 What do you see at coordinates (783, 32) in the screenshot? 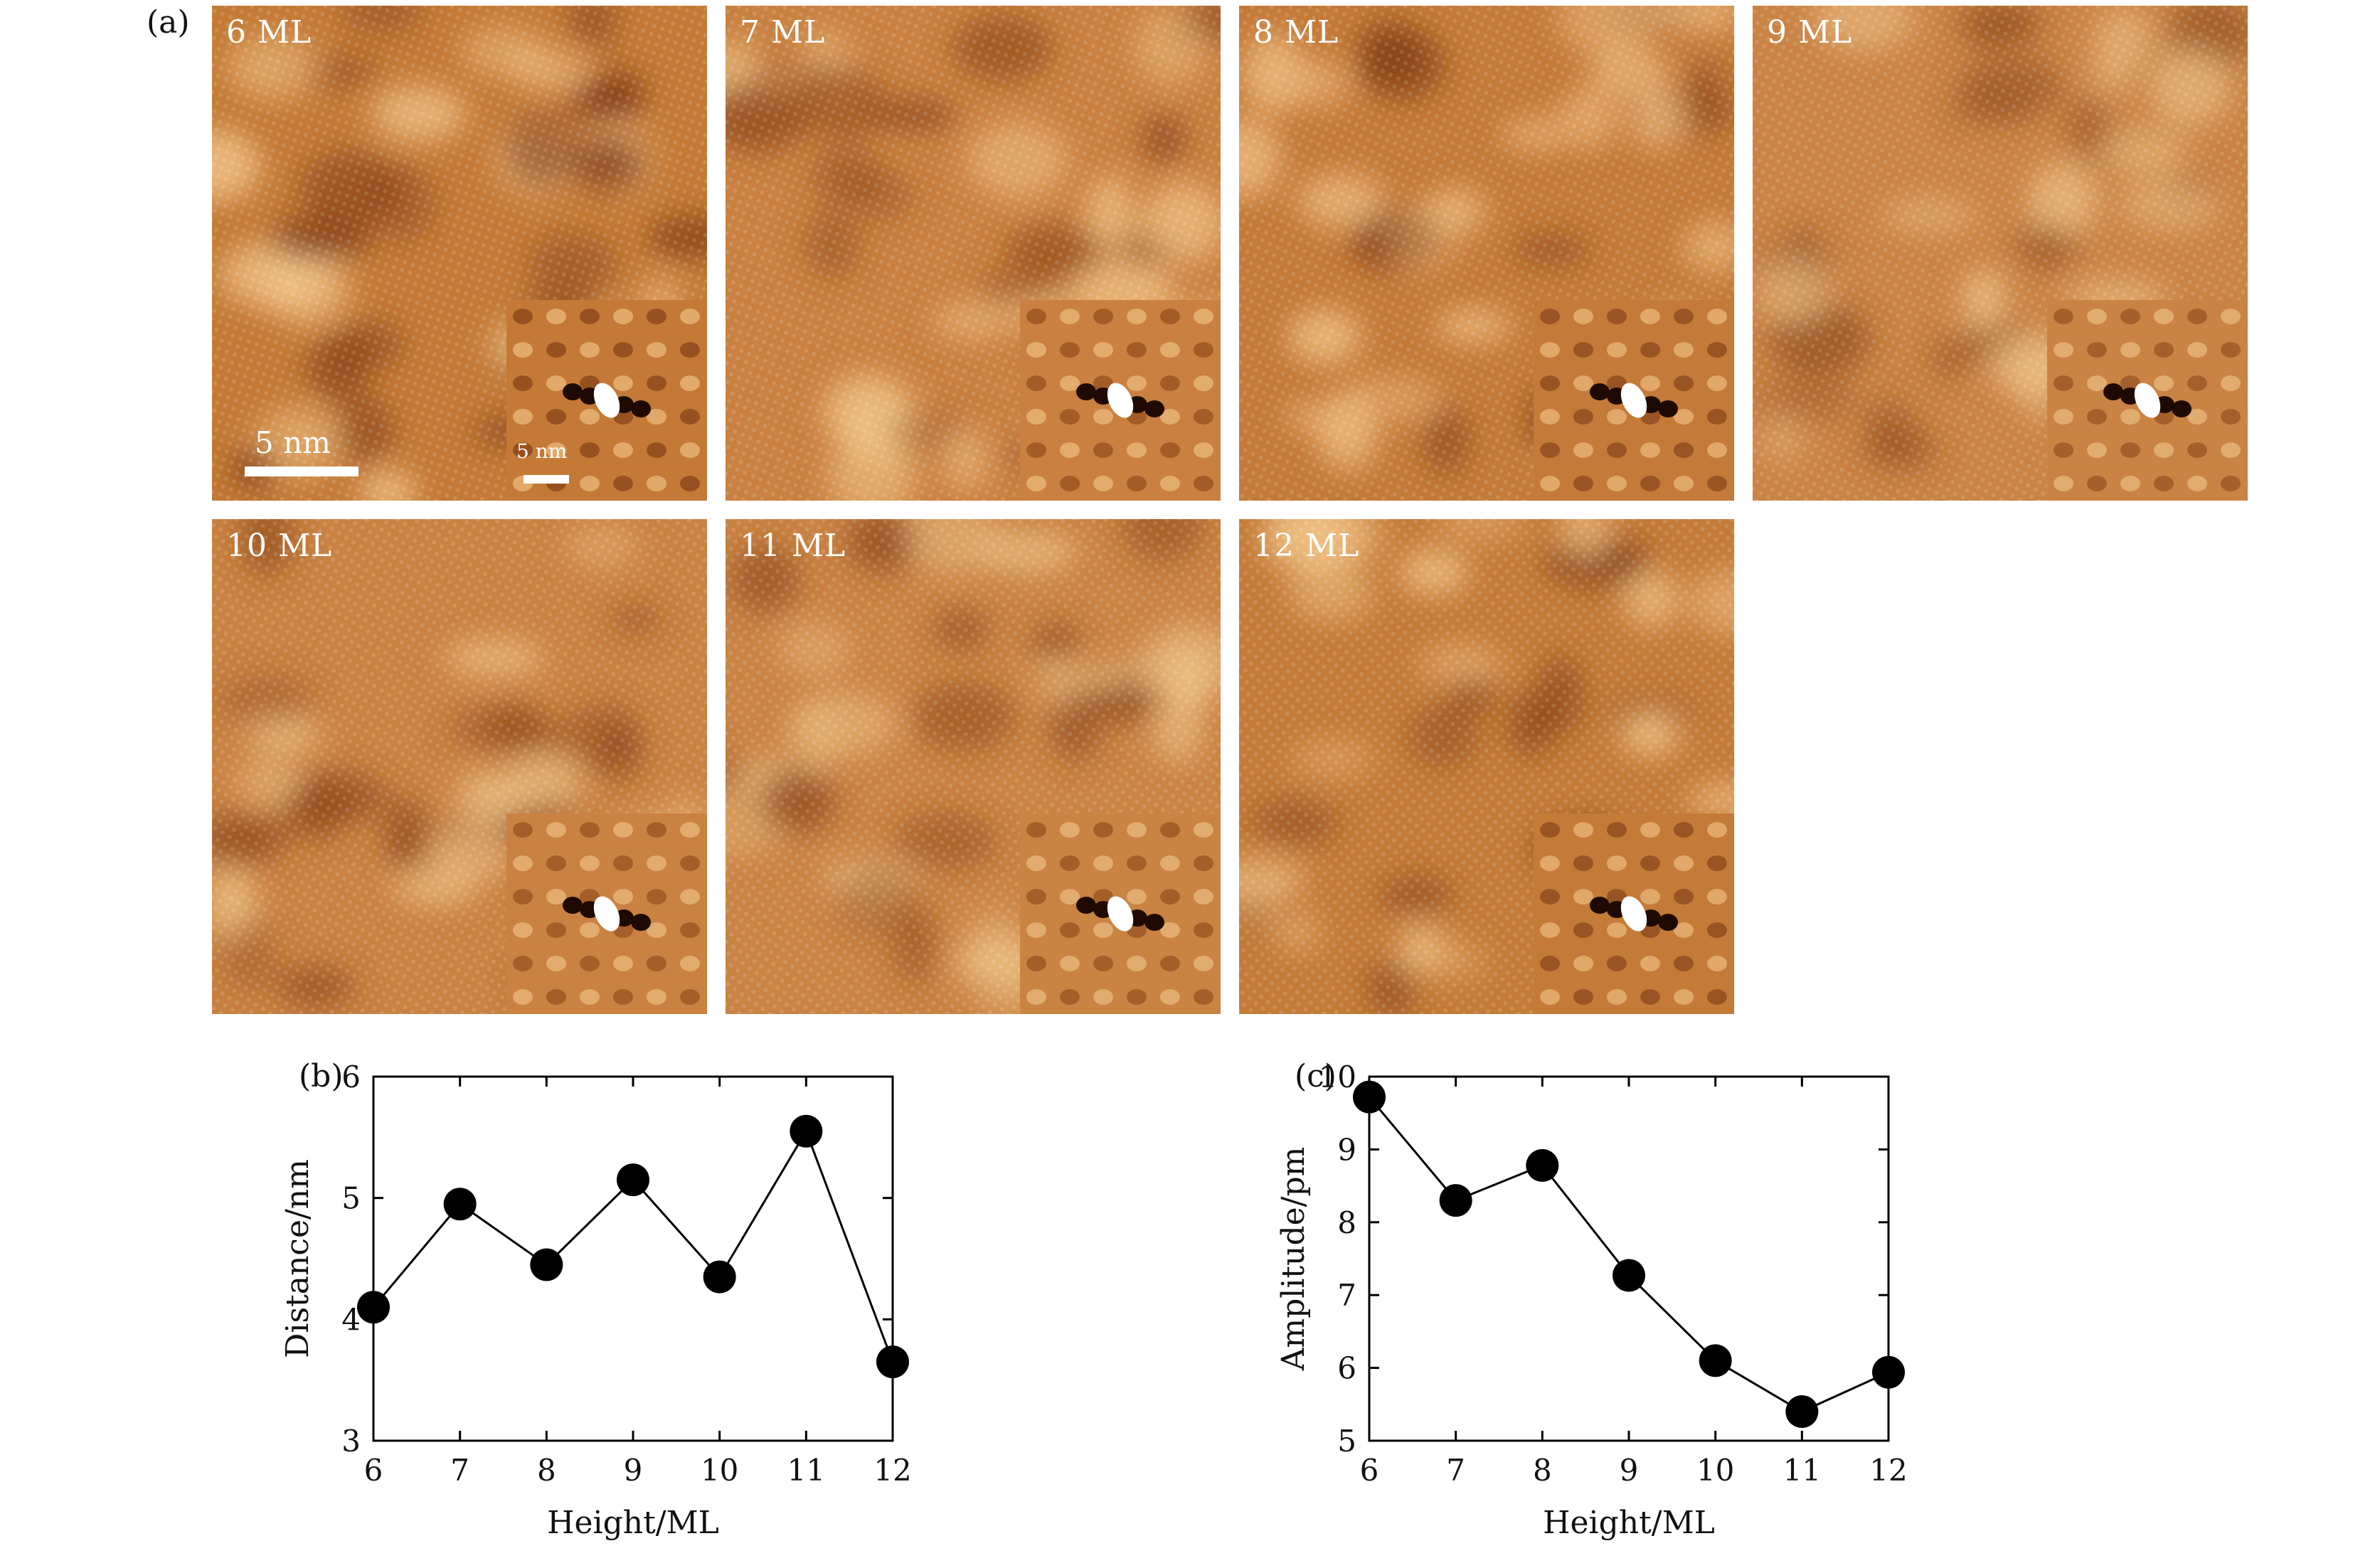
I see `thickness-label: 7 ML` at bounding box center [783, 32].